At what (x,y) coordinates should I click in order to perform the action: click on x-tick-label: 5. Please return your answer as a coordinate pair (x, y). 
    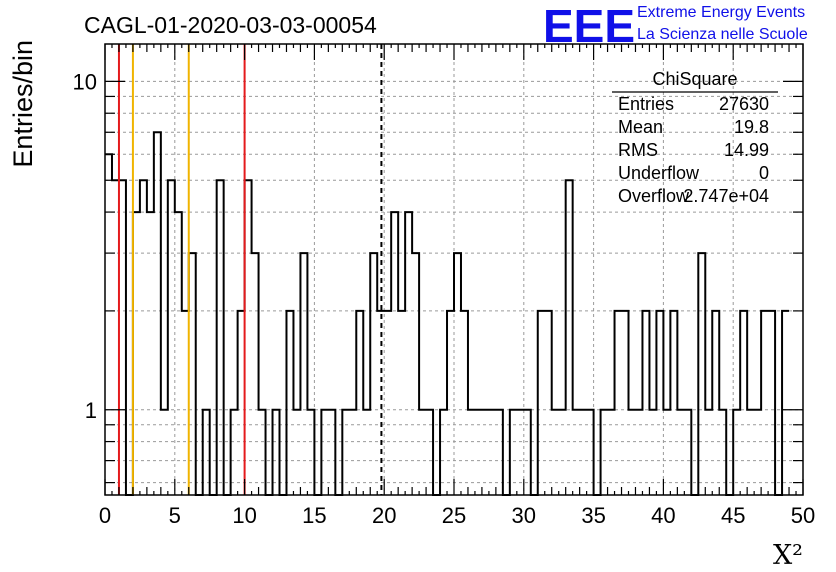
    Looking at the image, I should click on (175, 515).